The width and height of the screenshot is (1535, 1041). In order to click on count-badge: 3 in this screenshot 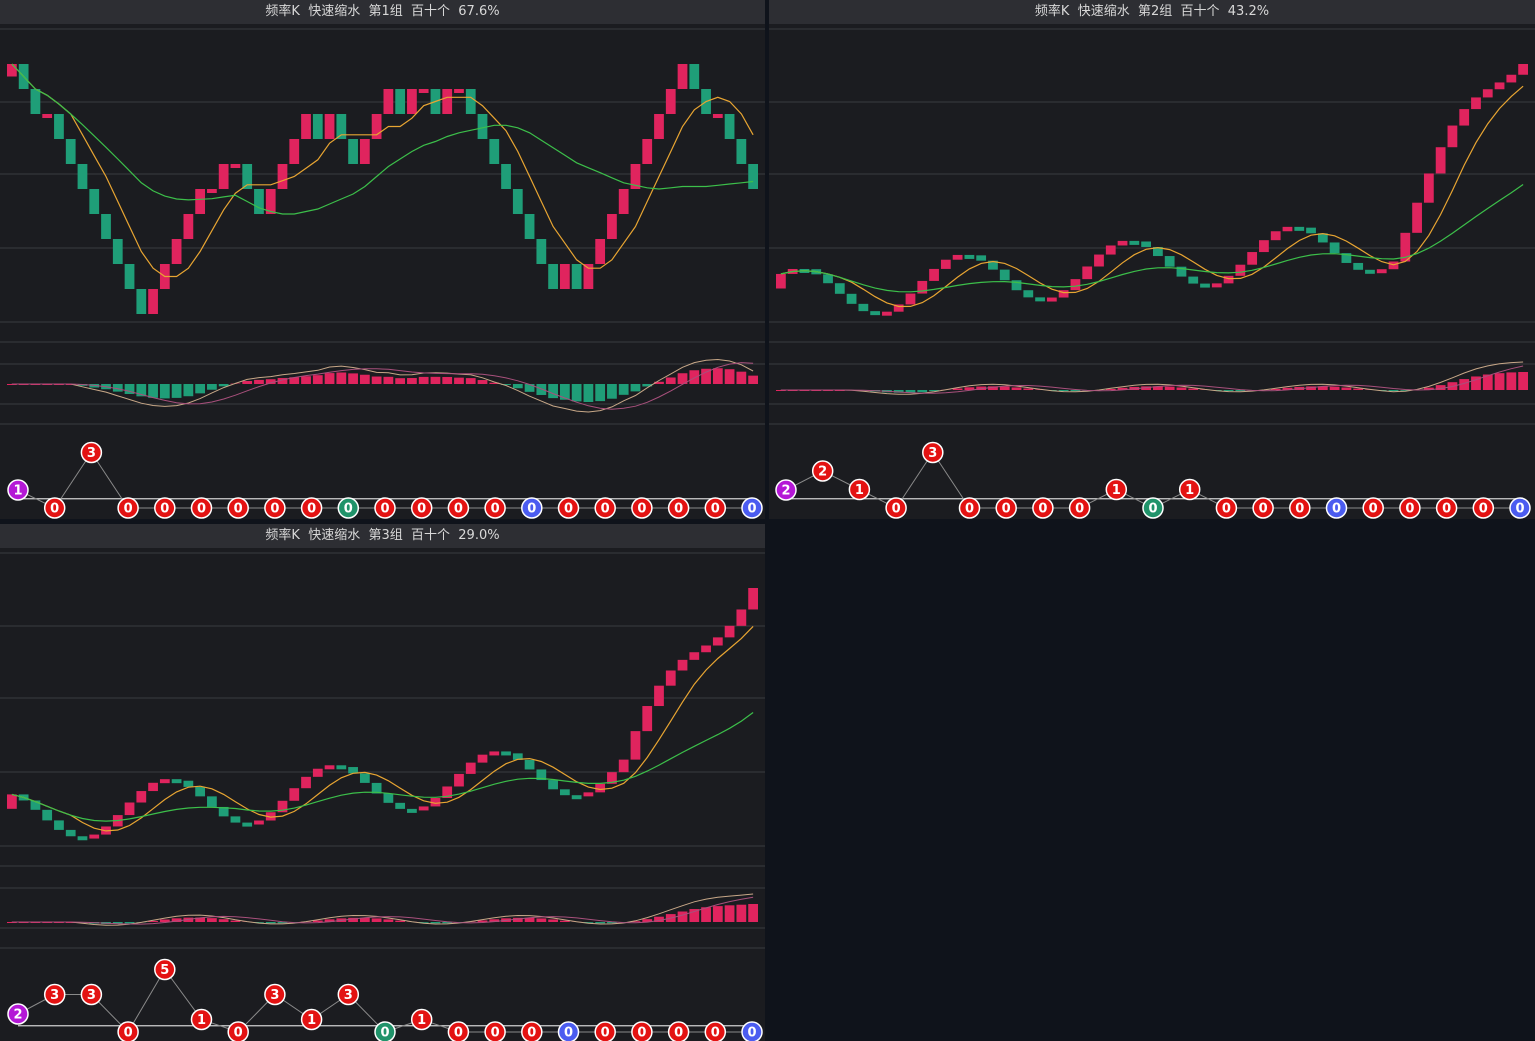, I will do `click(91, 452)`.